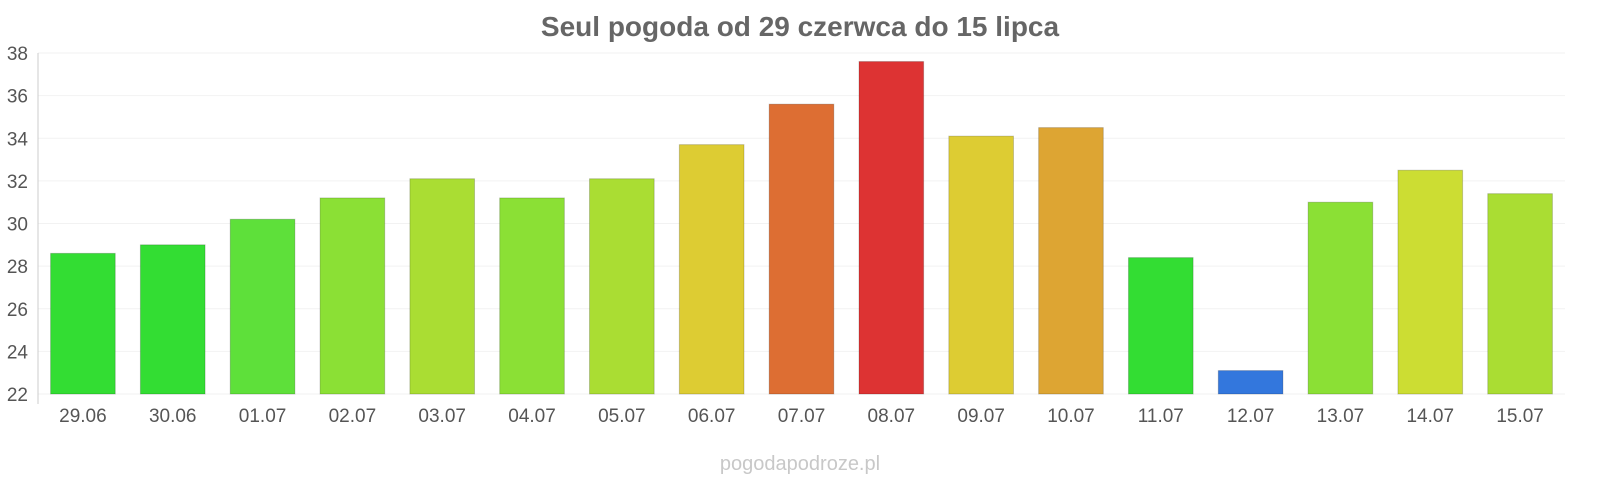  What do you see at coordinates (800, 26) in the screenshot?
I see `chart-title: Seul pogoda od 29 czerwca do 15 lipca` at bounding box center [800, 26].